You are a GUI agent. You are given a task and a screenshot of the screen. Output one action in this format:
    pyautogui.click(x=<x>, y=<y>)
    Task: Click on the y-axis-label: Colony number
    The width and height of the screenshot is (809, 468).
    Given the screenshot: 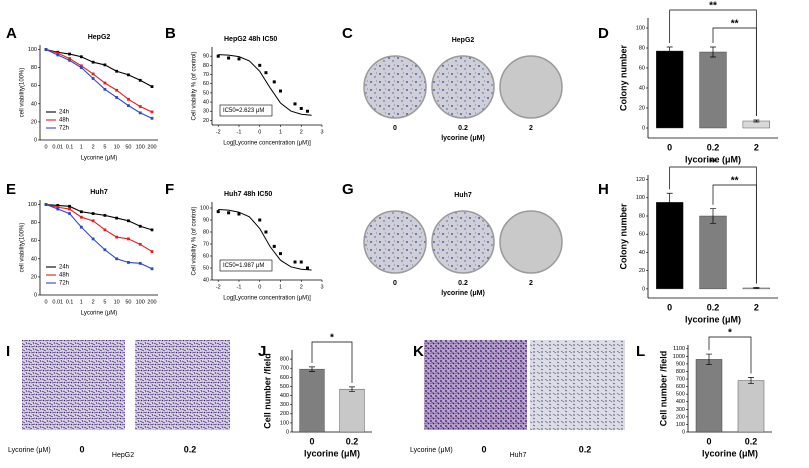 What is the action you would take?
    pyautogui.click(x=623, y=236)
    